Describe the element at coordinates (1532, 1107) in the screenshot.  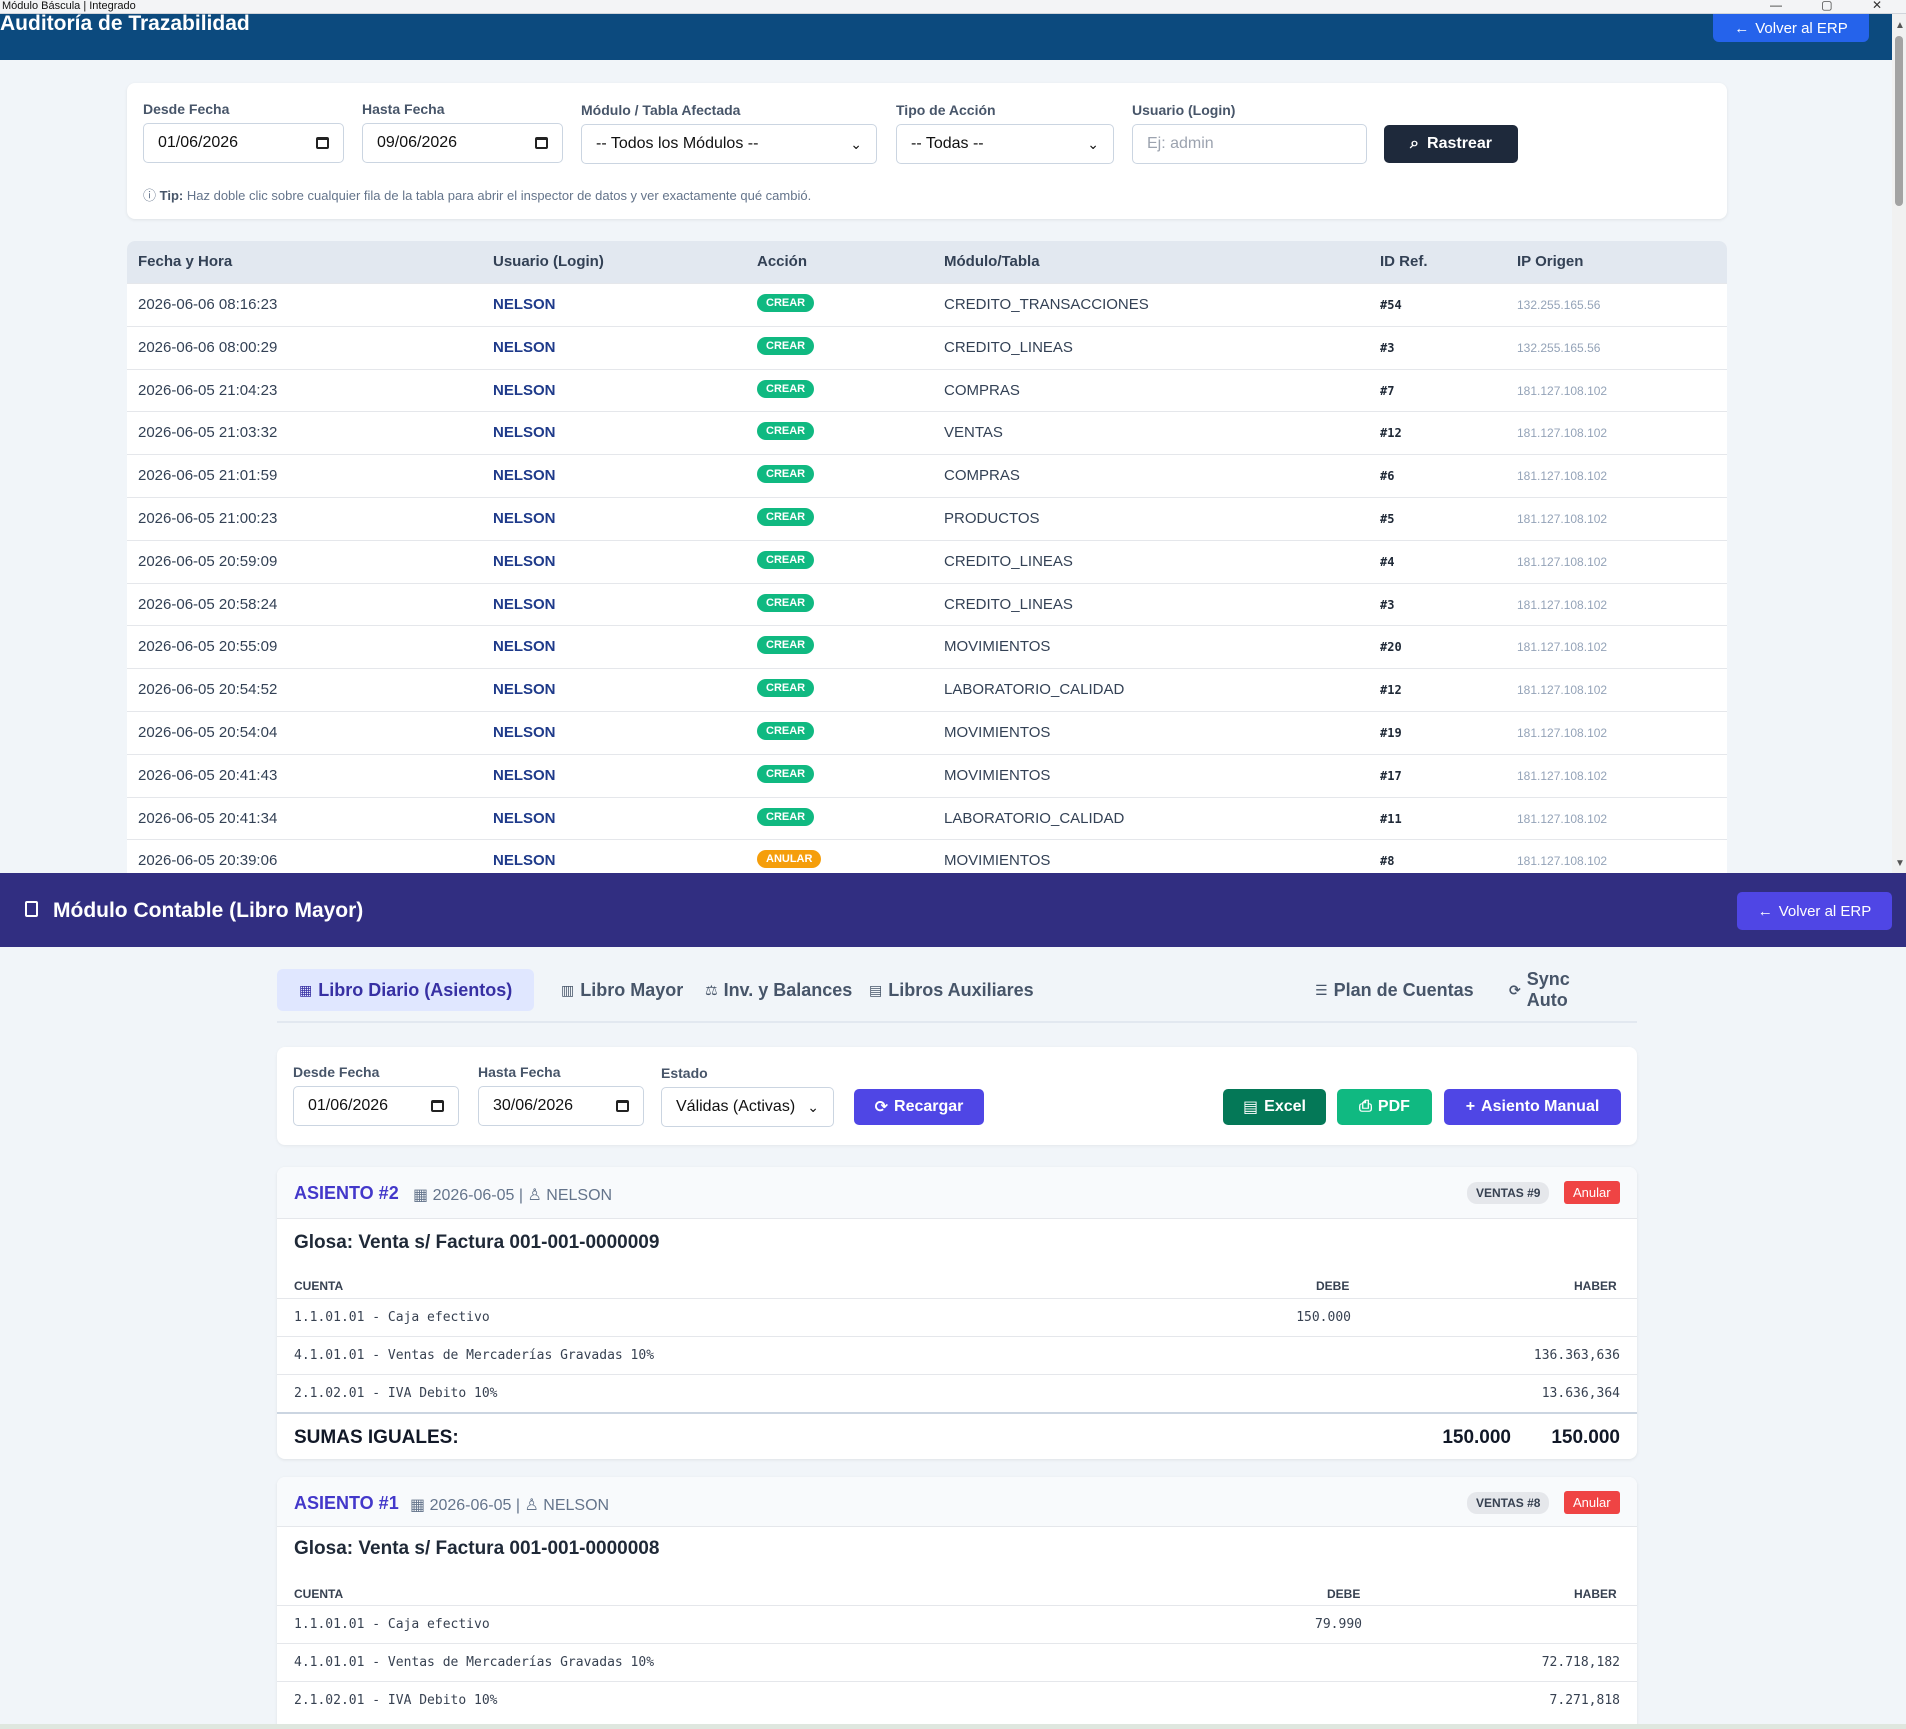
I see `asiento-manual-button: + Asiento Manual` at that location.